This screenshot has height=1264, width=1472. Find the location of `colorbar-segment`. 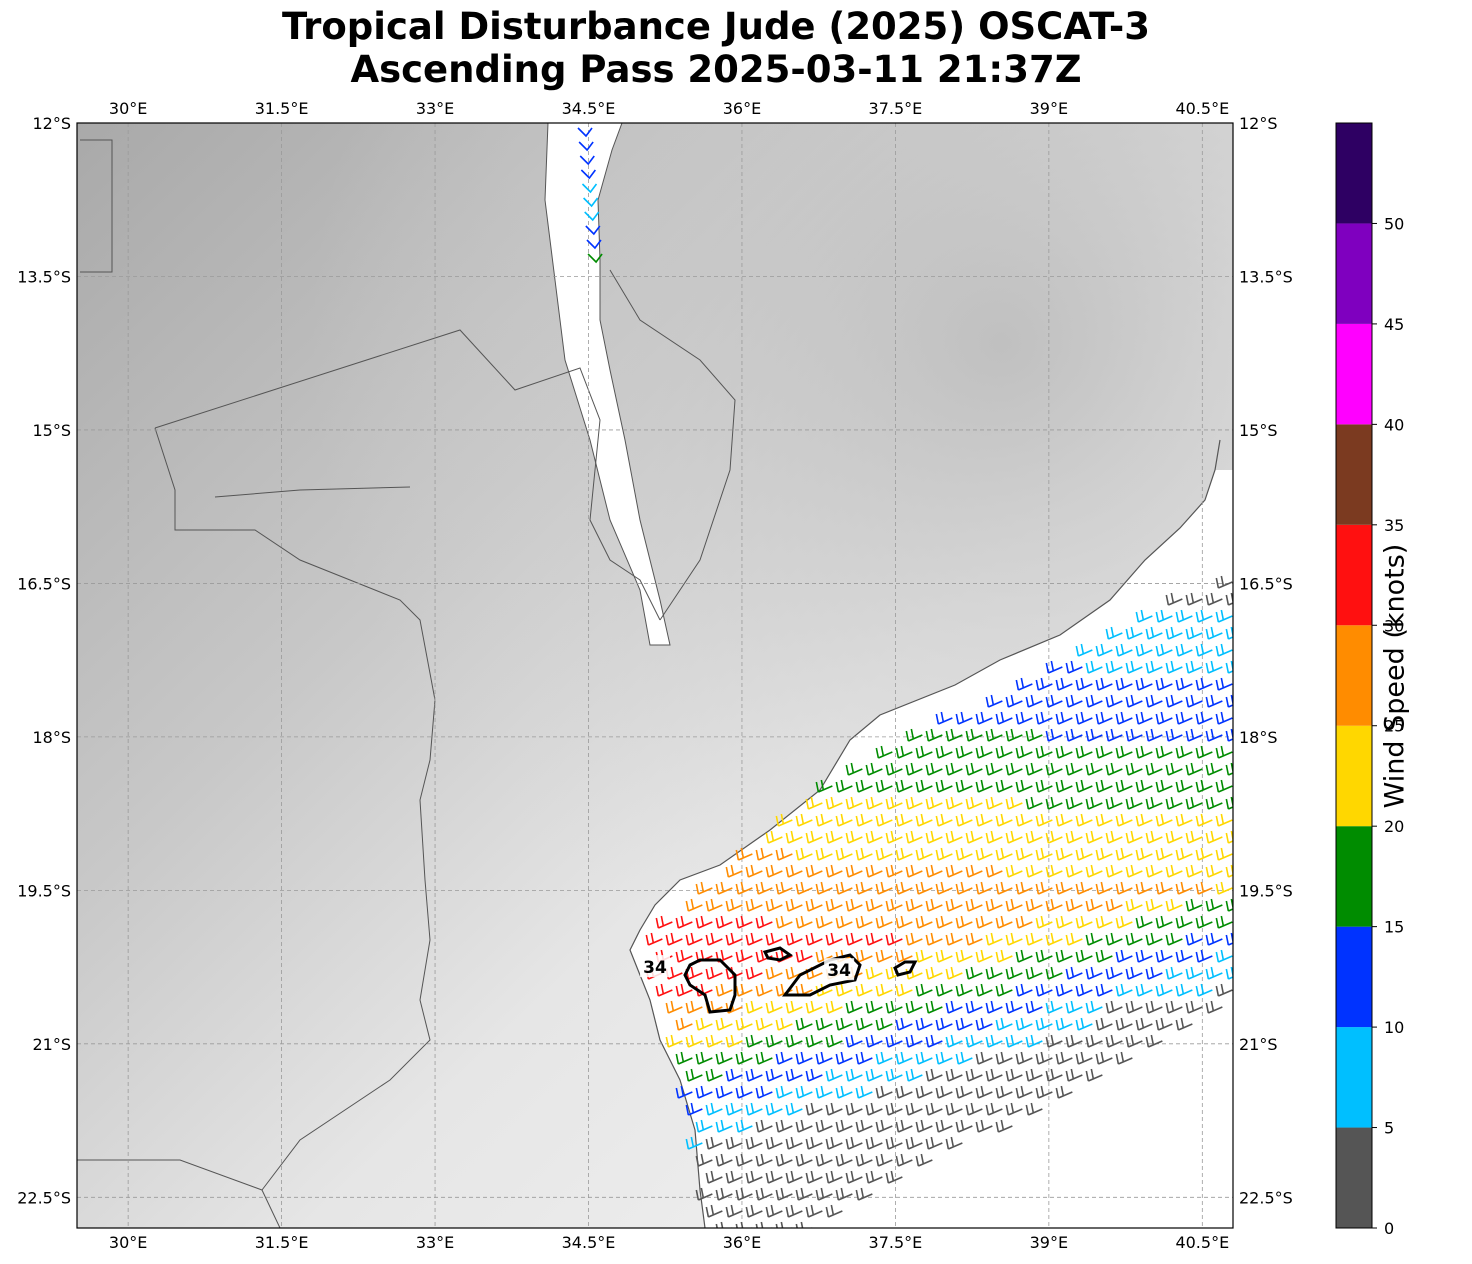

colorbar-segment is located at coordinates (1354, 173).